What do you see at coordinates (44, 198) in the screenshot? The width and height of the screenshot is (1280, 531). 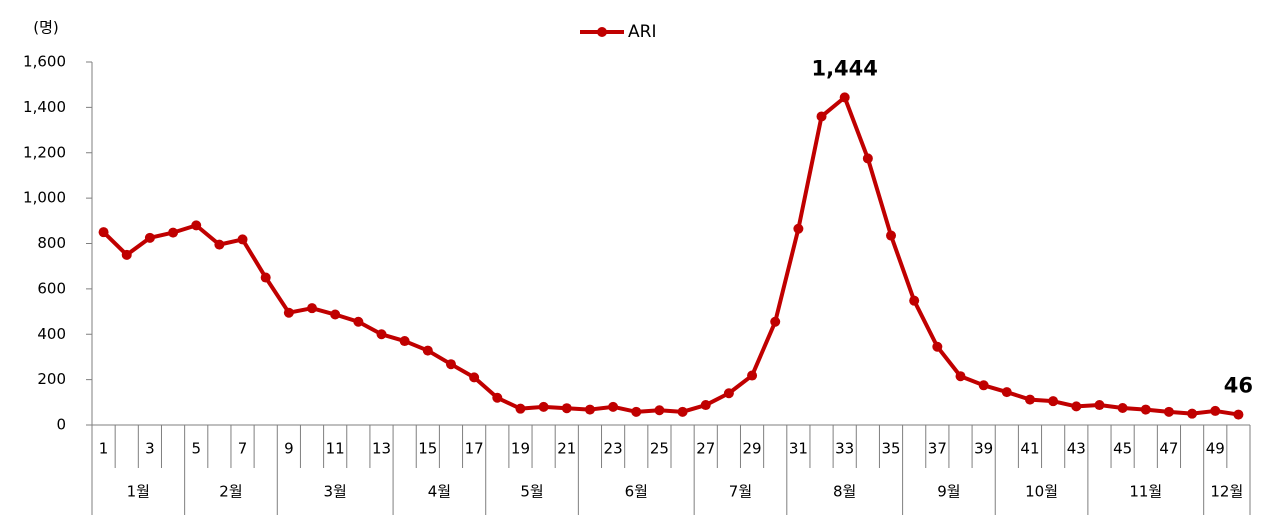 I see `y-tick-label: 1,000` at bounding box center [44, 198].